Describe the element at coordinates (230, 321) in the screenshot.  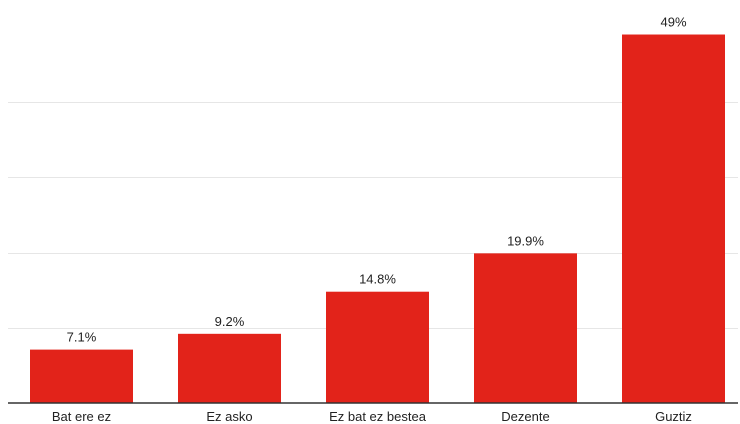
I see `value-label-2: 9.2%` at that location.